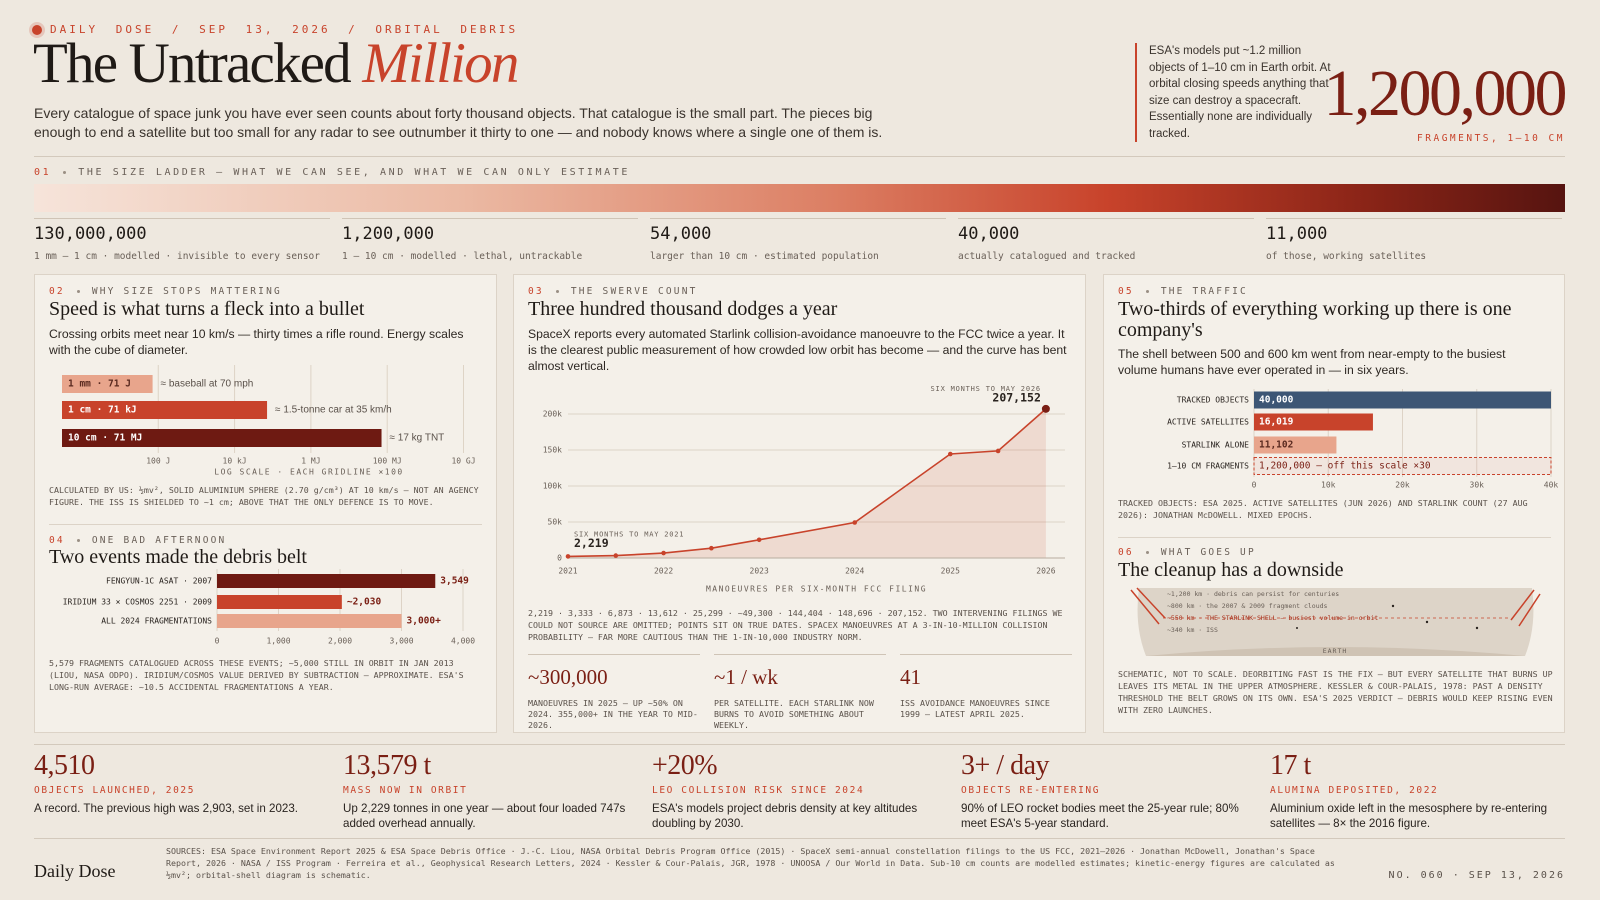 This screenshot has width=1600, height=900. Describe the element at coordinates (986, 389) in the screenshot. I see `point-note: SIX MONTHS TO MAY 2026` at that location.